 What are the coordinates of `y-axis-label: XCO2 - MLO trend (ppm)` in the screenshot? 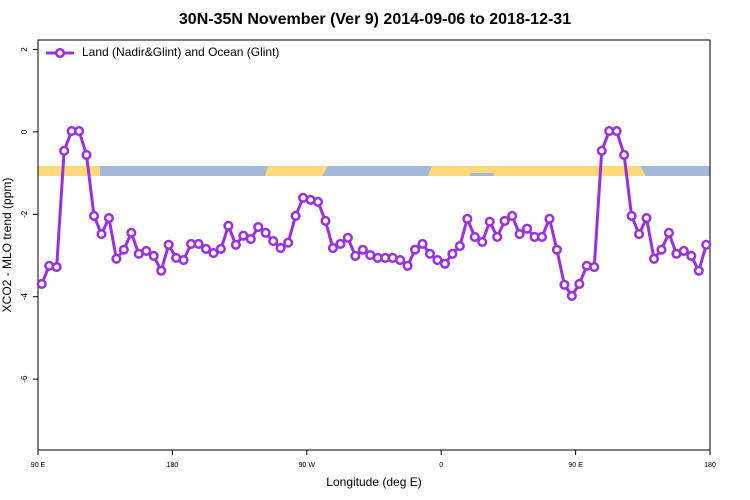 It's located at (7, 245).